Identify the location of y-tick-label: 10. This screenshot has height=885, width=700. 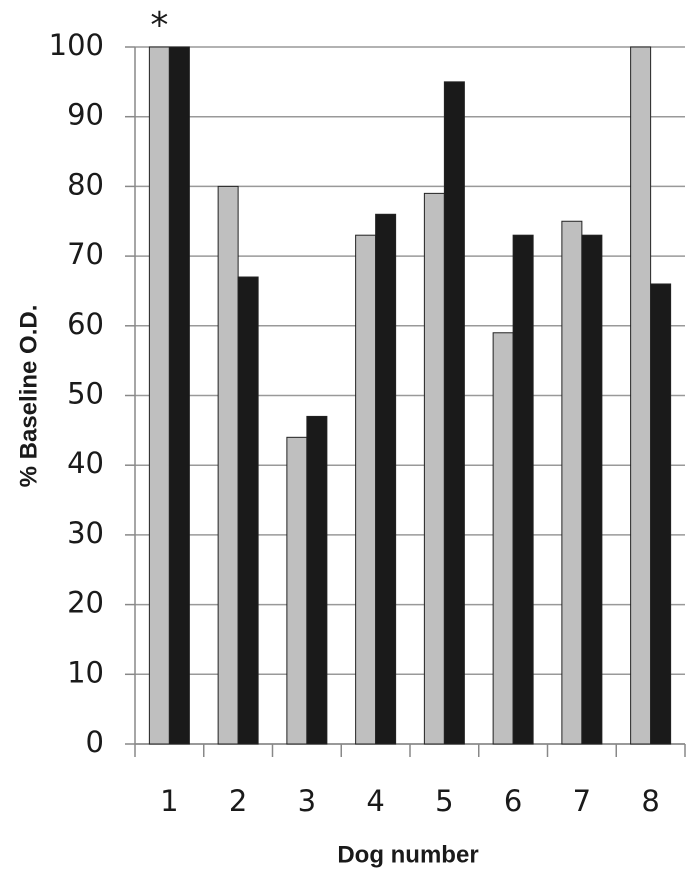
(85, 672).